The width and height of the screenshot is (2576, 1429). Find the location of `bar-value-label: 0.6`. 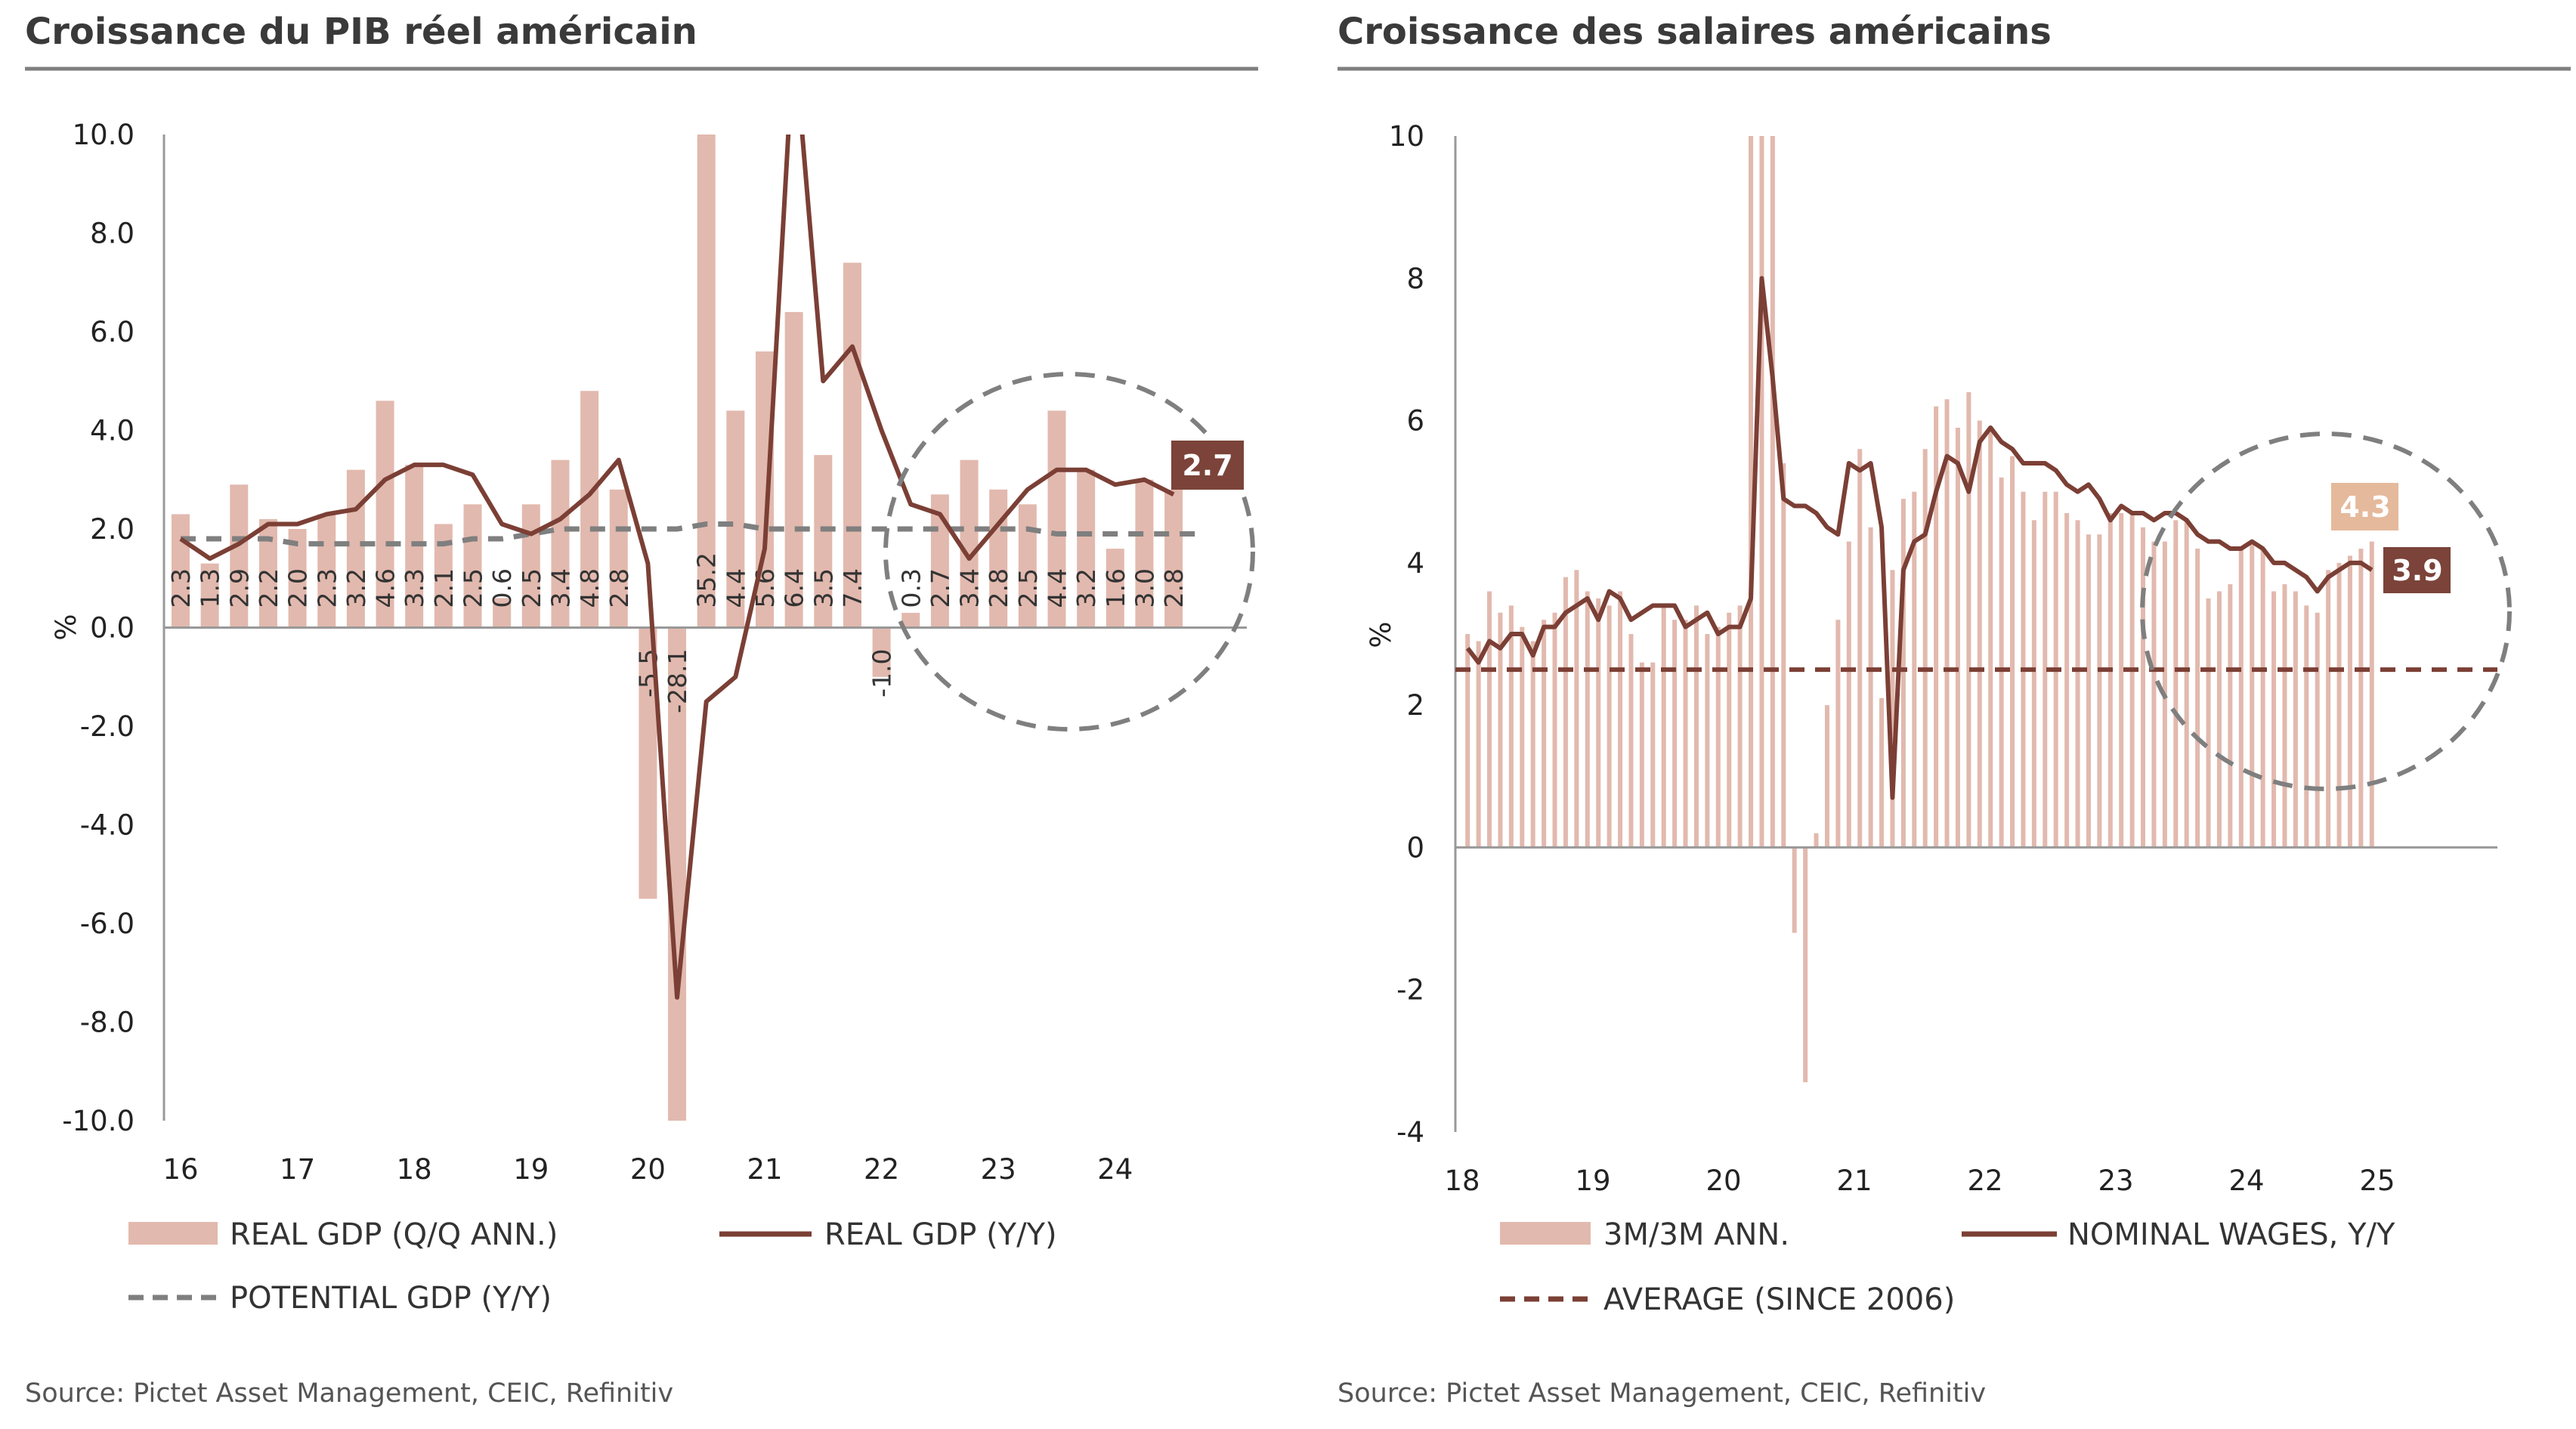

bar-value-label: 0.6 is located at coordinates (502, 588).